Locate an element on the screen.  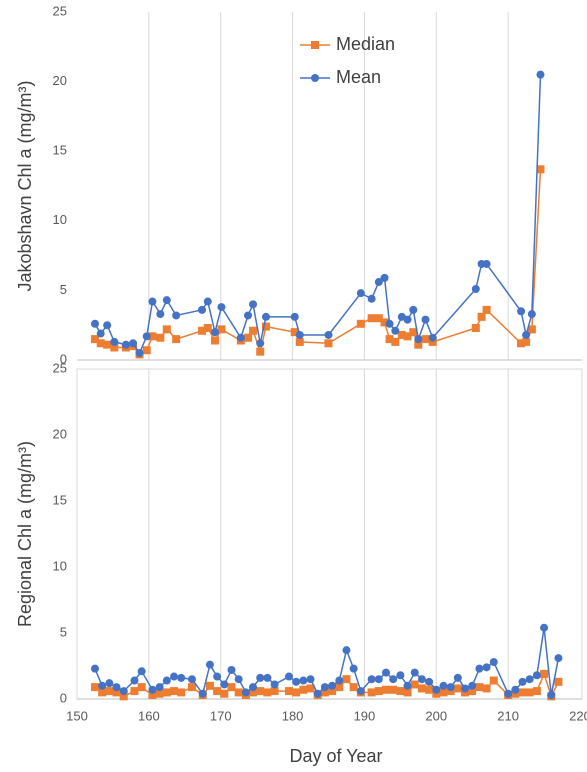
y-axis-label: Regional Chl a (mg/m³) is located at coordinates (25, 534).